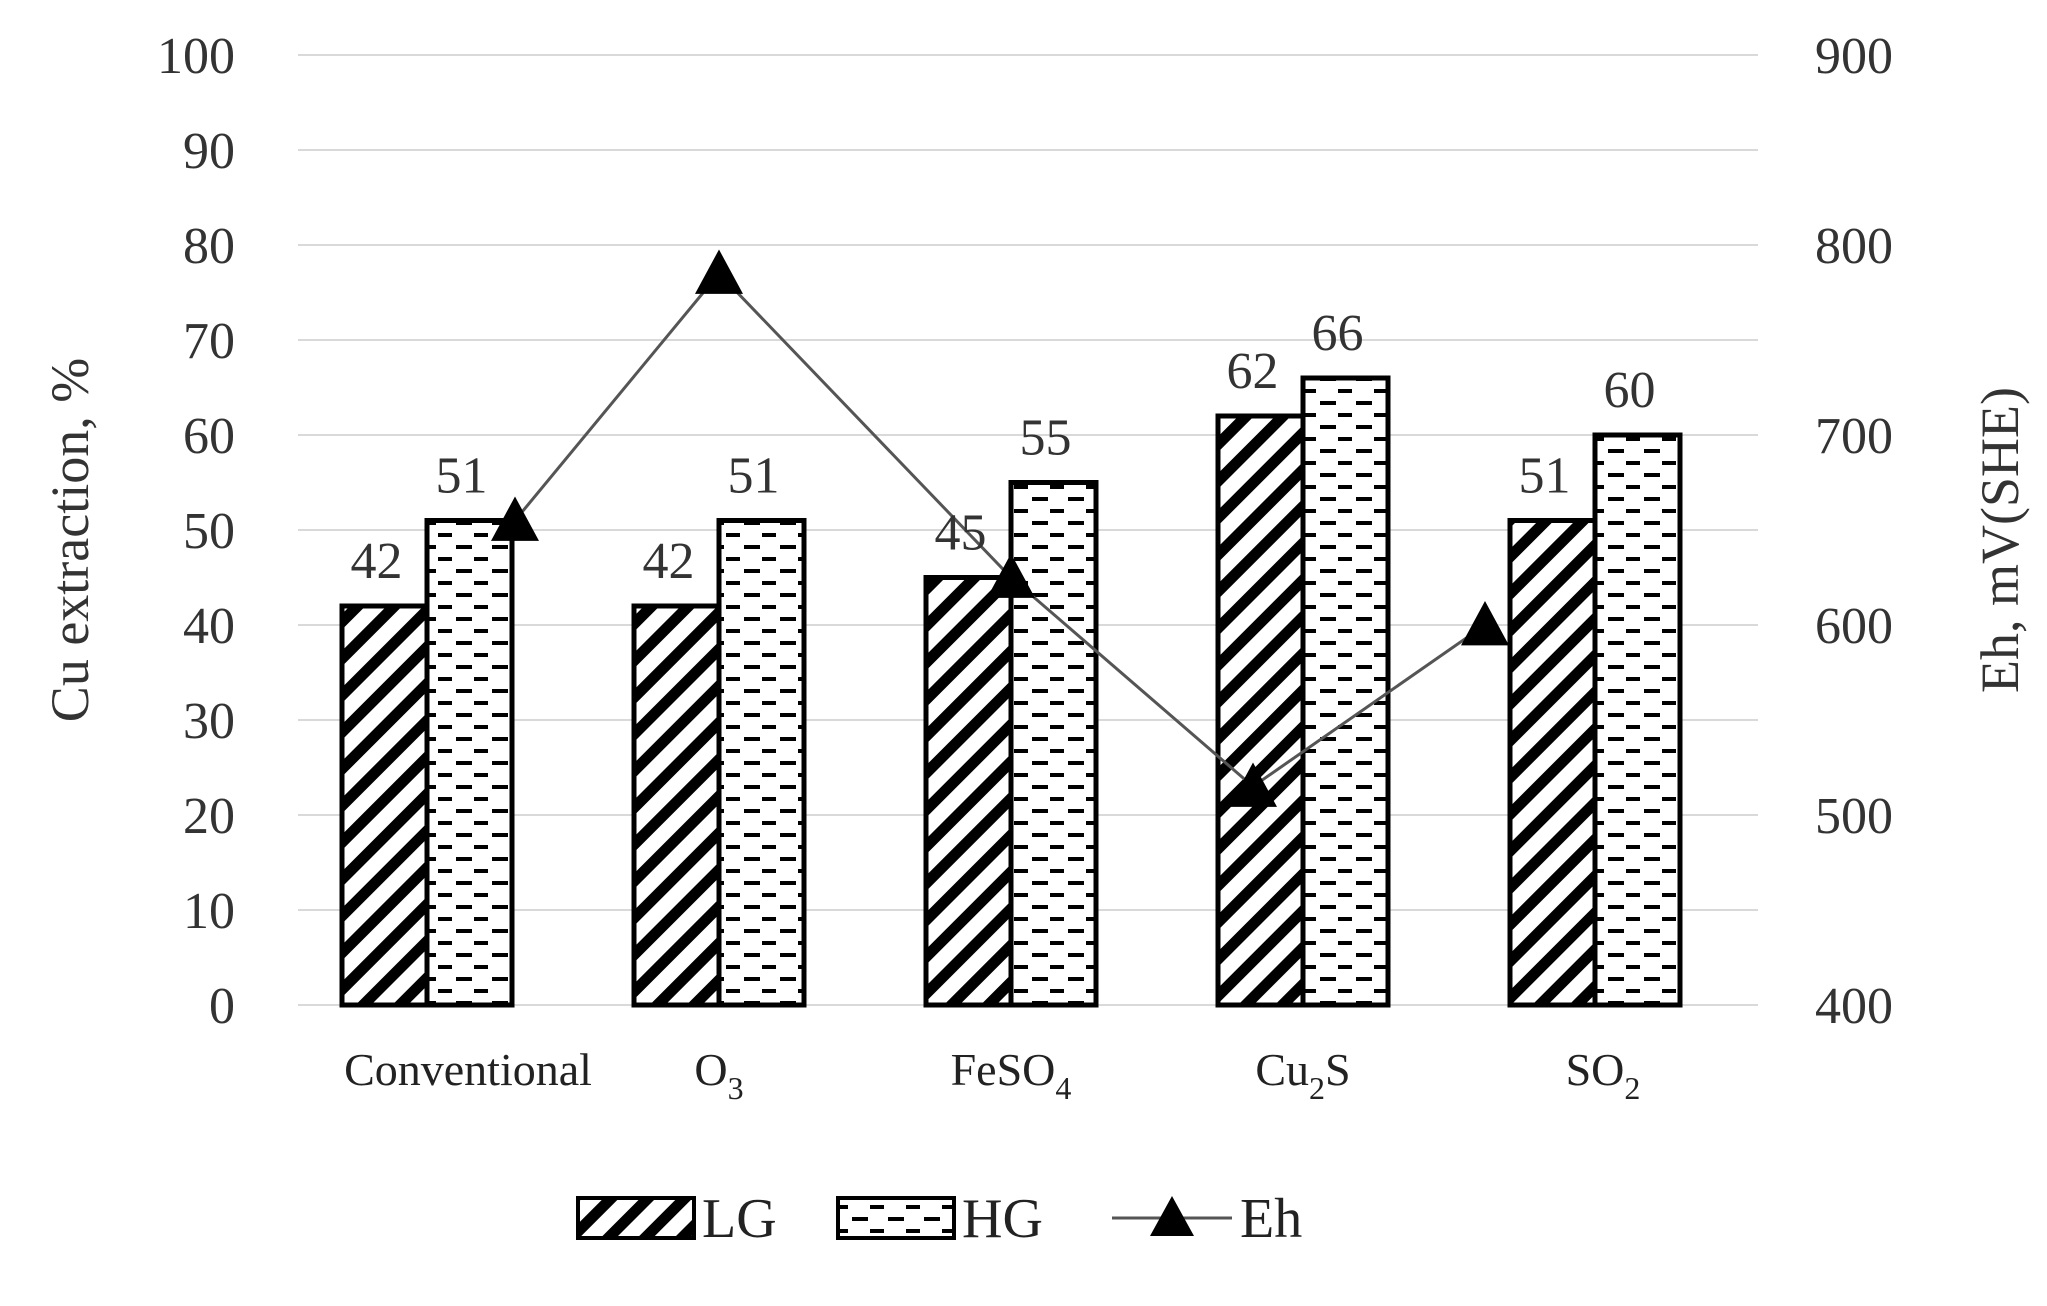 Image resolution: width=2047 pixels, height=1306 pixels. Describe the element at coordinates (961, 533) in the screenshot. I see `data-label-lg: 45` at that location.